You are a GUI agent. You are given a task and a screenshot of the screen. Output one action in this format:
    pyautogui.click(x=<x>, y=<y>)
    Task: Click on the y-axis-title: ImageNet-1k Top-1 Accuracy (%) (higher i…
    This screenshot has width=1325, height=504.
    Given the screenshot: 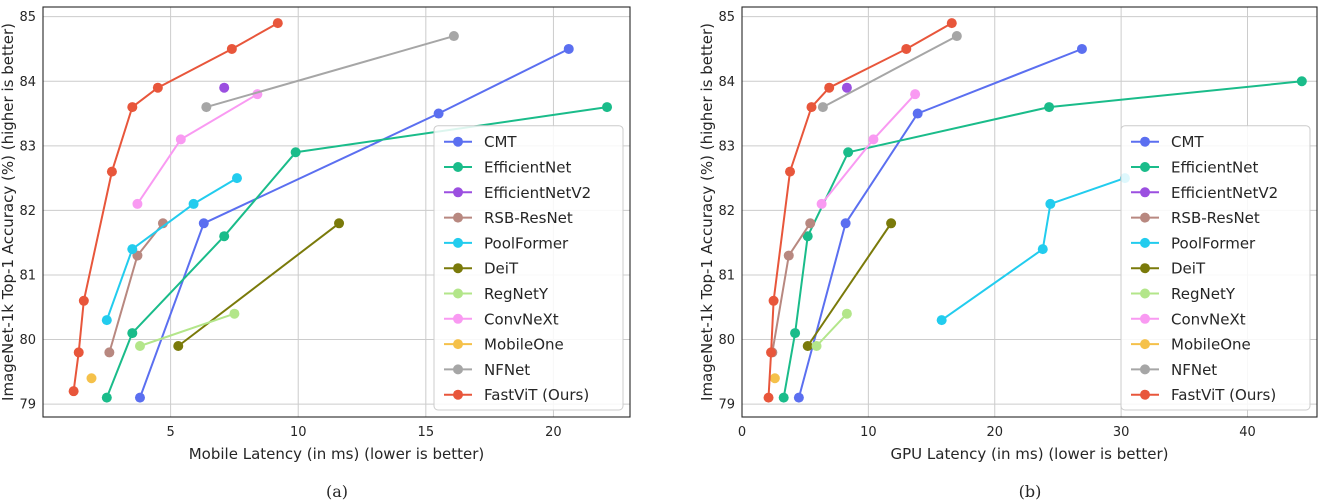 What is the action you would take?
    pyautogui.click(x=707, y=212)
    